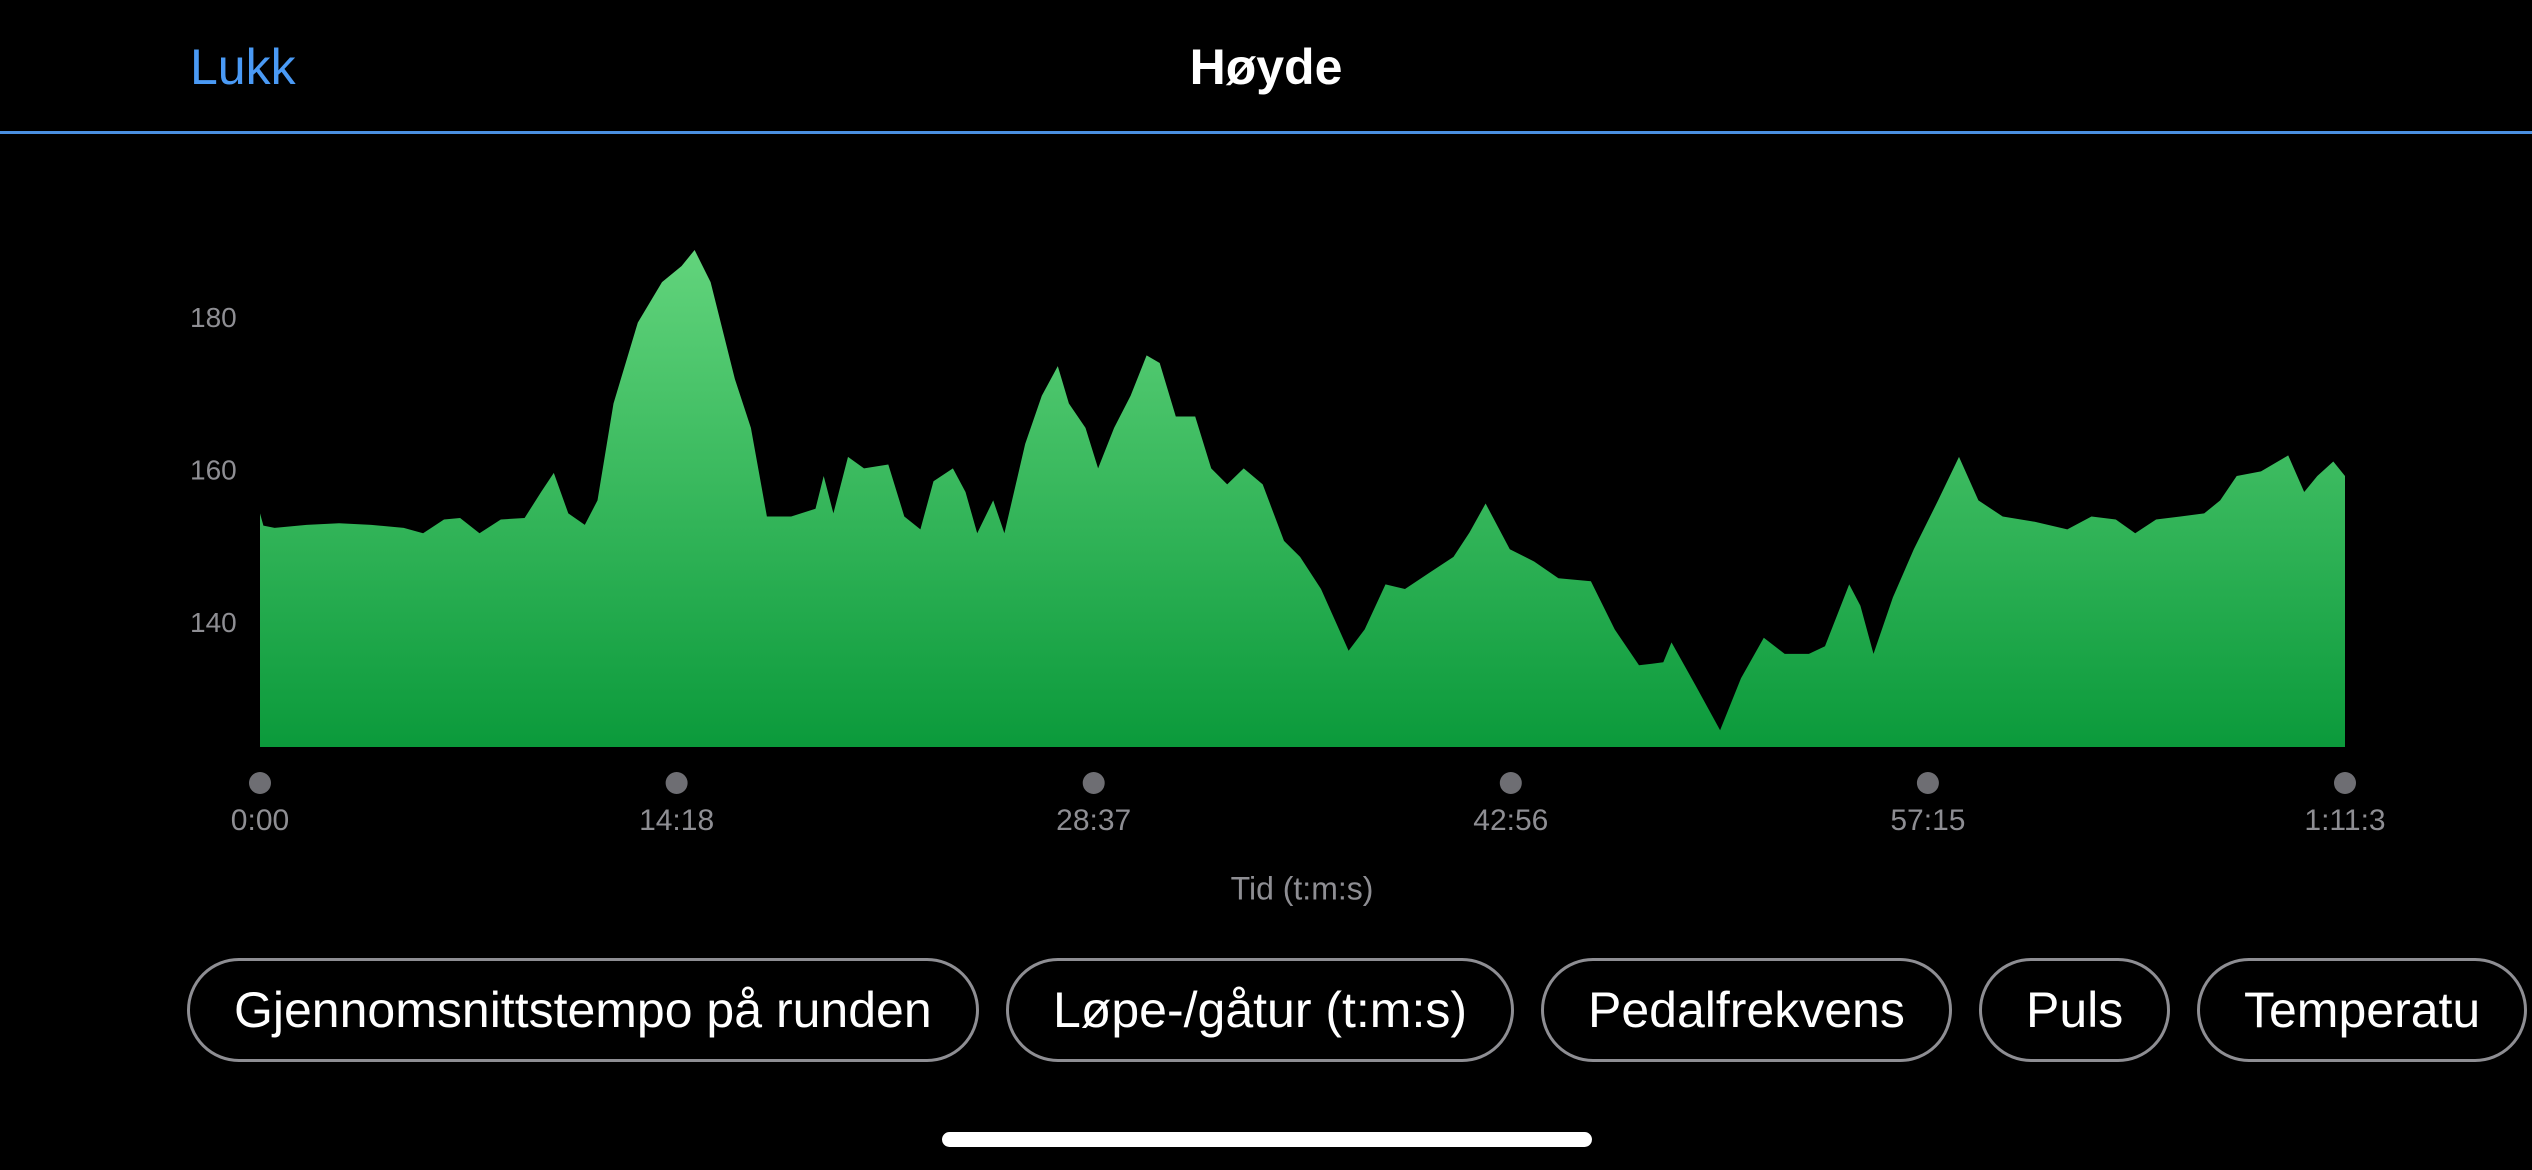 This screenshot has height=1170, width=2532. Describe the element at coordinates (213, 622) in the screenshot. I see `y-tick-label: 140` at that location.